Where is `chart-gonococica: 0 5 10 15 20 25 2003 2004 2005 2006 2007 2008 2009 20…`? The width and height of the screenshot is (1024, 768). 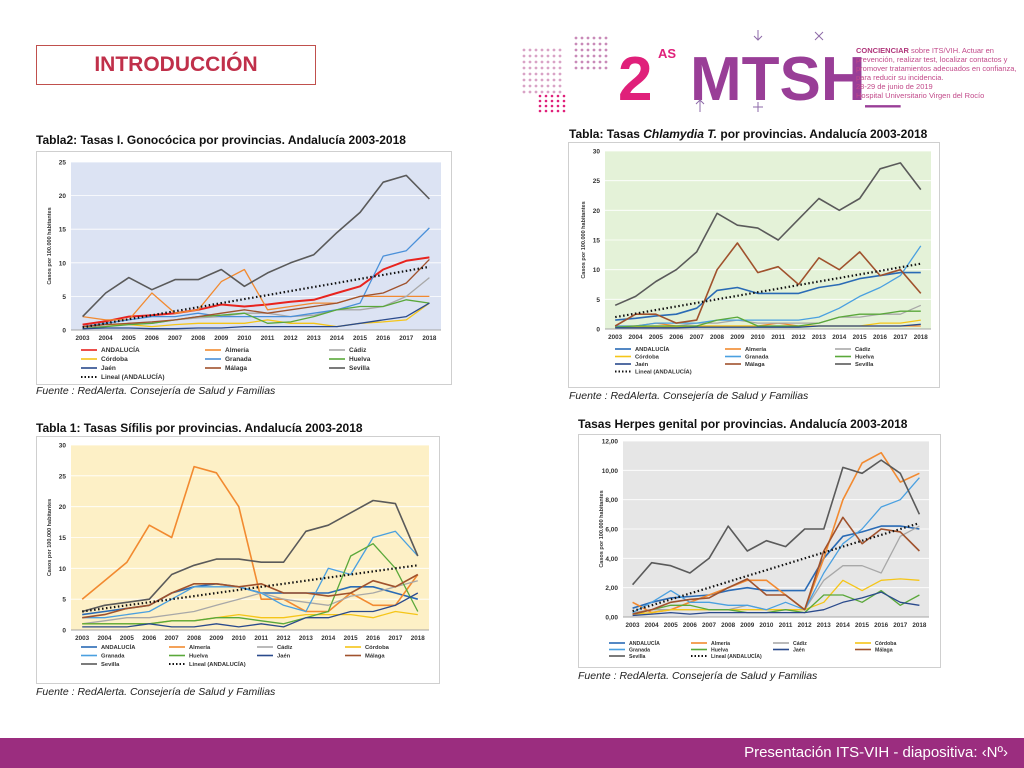 chart-gonococica: 0 5 10 15 20 25 2003 2004 2005 2006 2007 2008 2009 20… is located at coordinates (244, 268).